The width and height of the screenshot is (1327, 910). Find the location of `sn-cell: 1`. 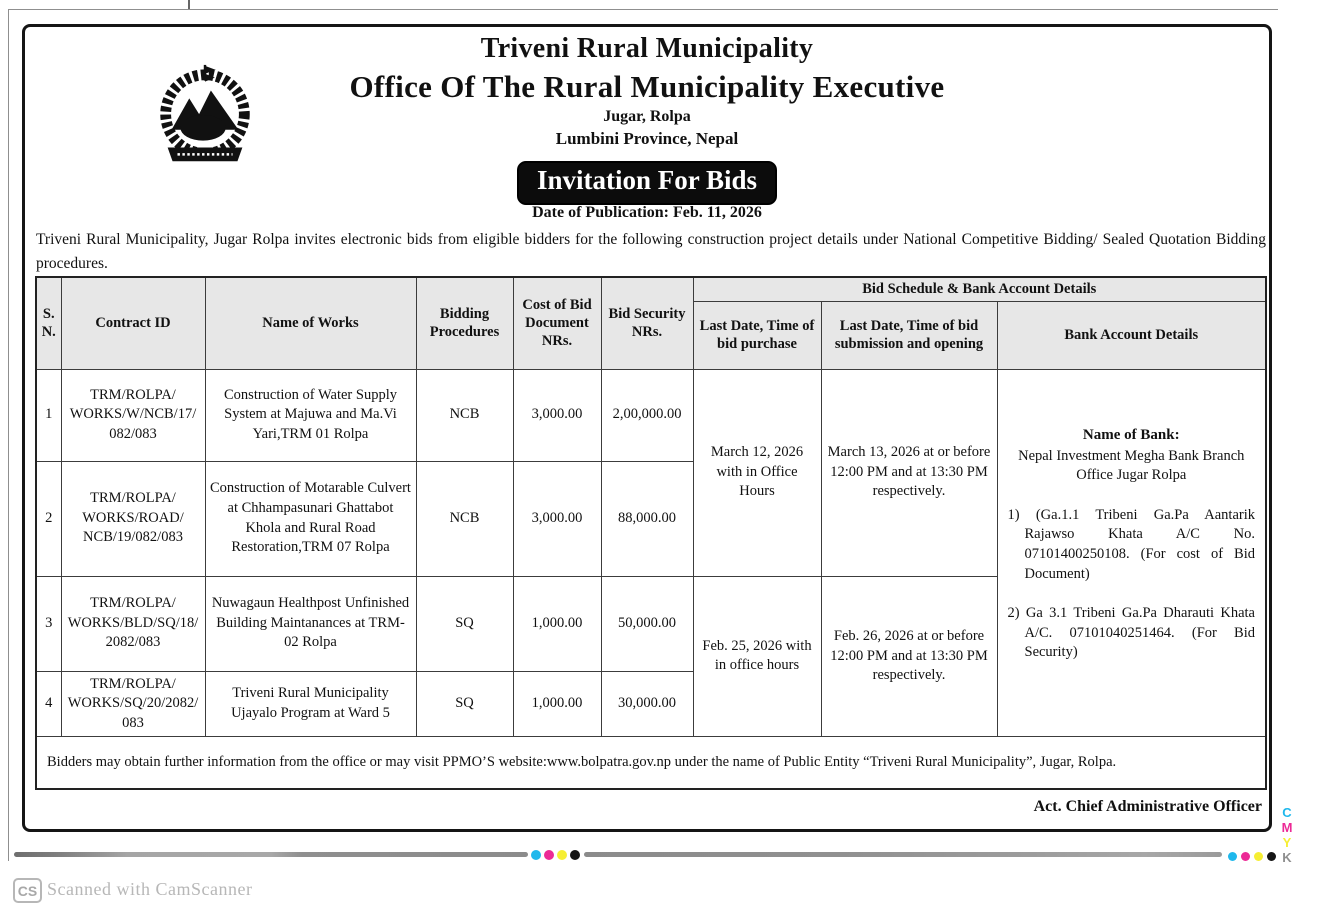

sn-cell: 1 is located at coordinates (48, 415).